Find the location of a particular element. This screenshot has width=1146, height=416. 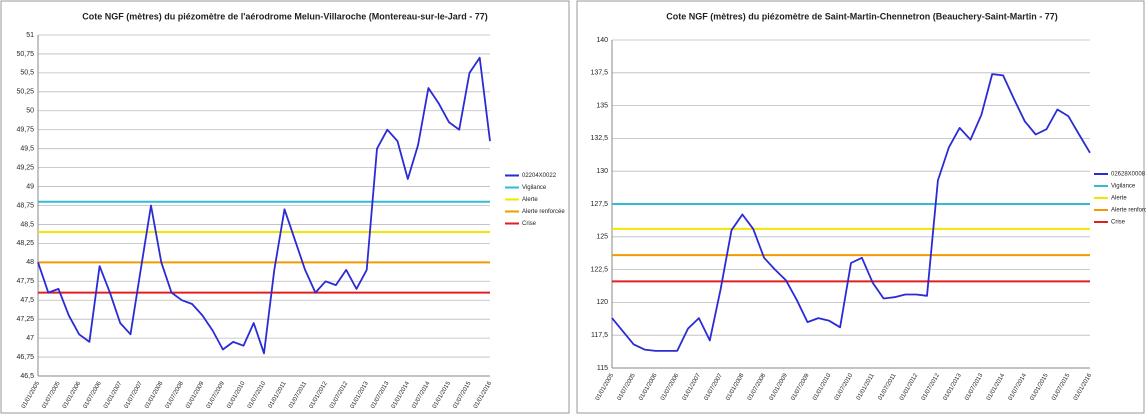

y-tick-label: 51 is located at coordinates (30, 35).